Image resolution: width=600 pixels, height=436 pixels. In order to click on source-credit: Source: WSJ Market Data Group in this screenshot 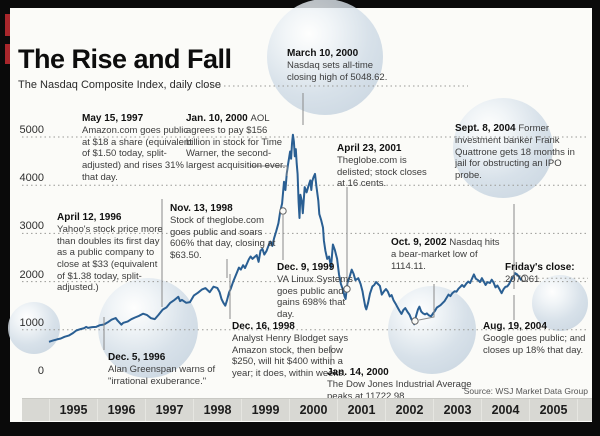, I will do `click(525, 391)`.